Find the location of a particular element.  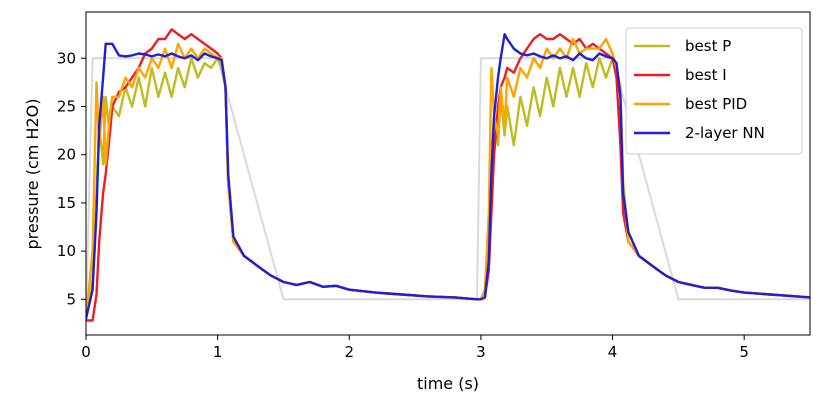

y-tick-label: 5 is located at coordinates (71, 299).